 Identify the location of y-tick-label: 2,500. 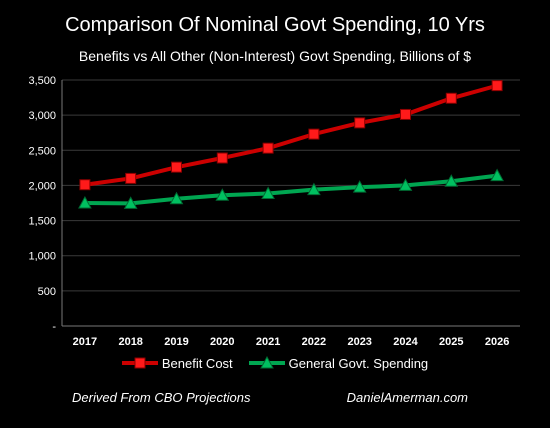
(42, 151).